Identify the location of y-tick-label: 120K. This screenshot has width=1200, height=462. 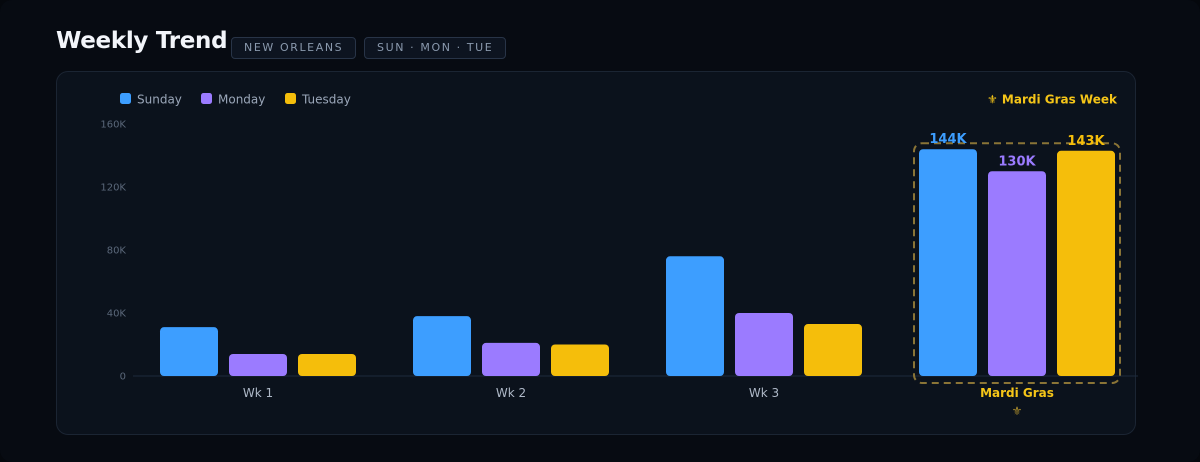
(113, 188).